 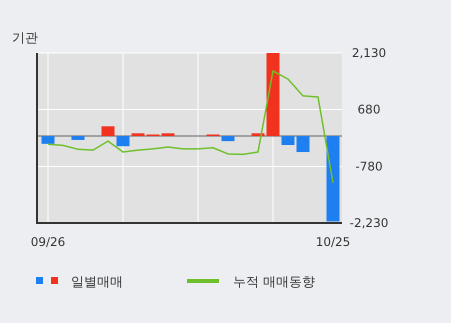 I want to click on legend-item: 일별매매, so click(x=79, y=282).